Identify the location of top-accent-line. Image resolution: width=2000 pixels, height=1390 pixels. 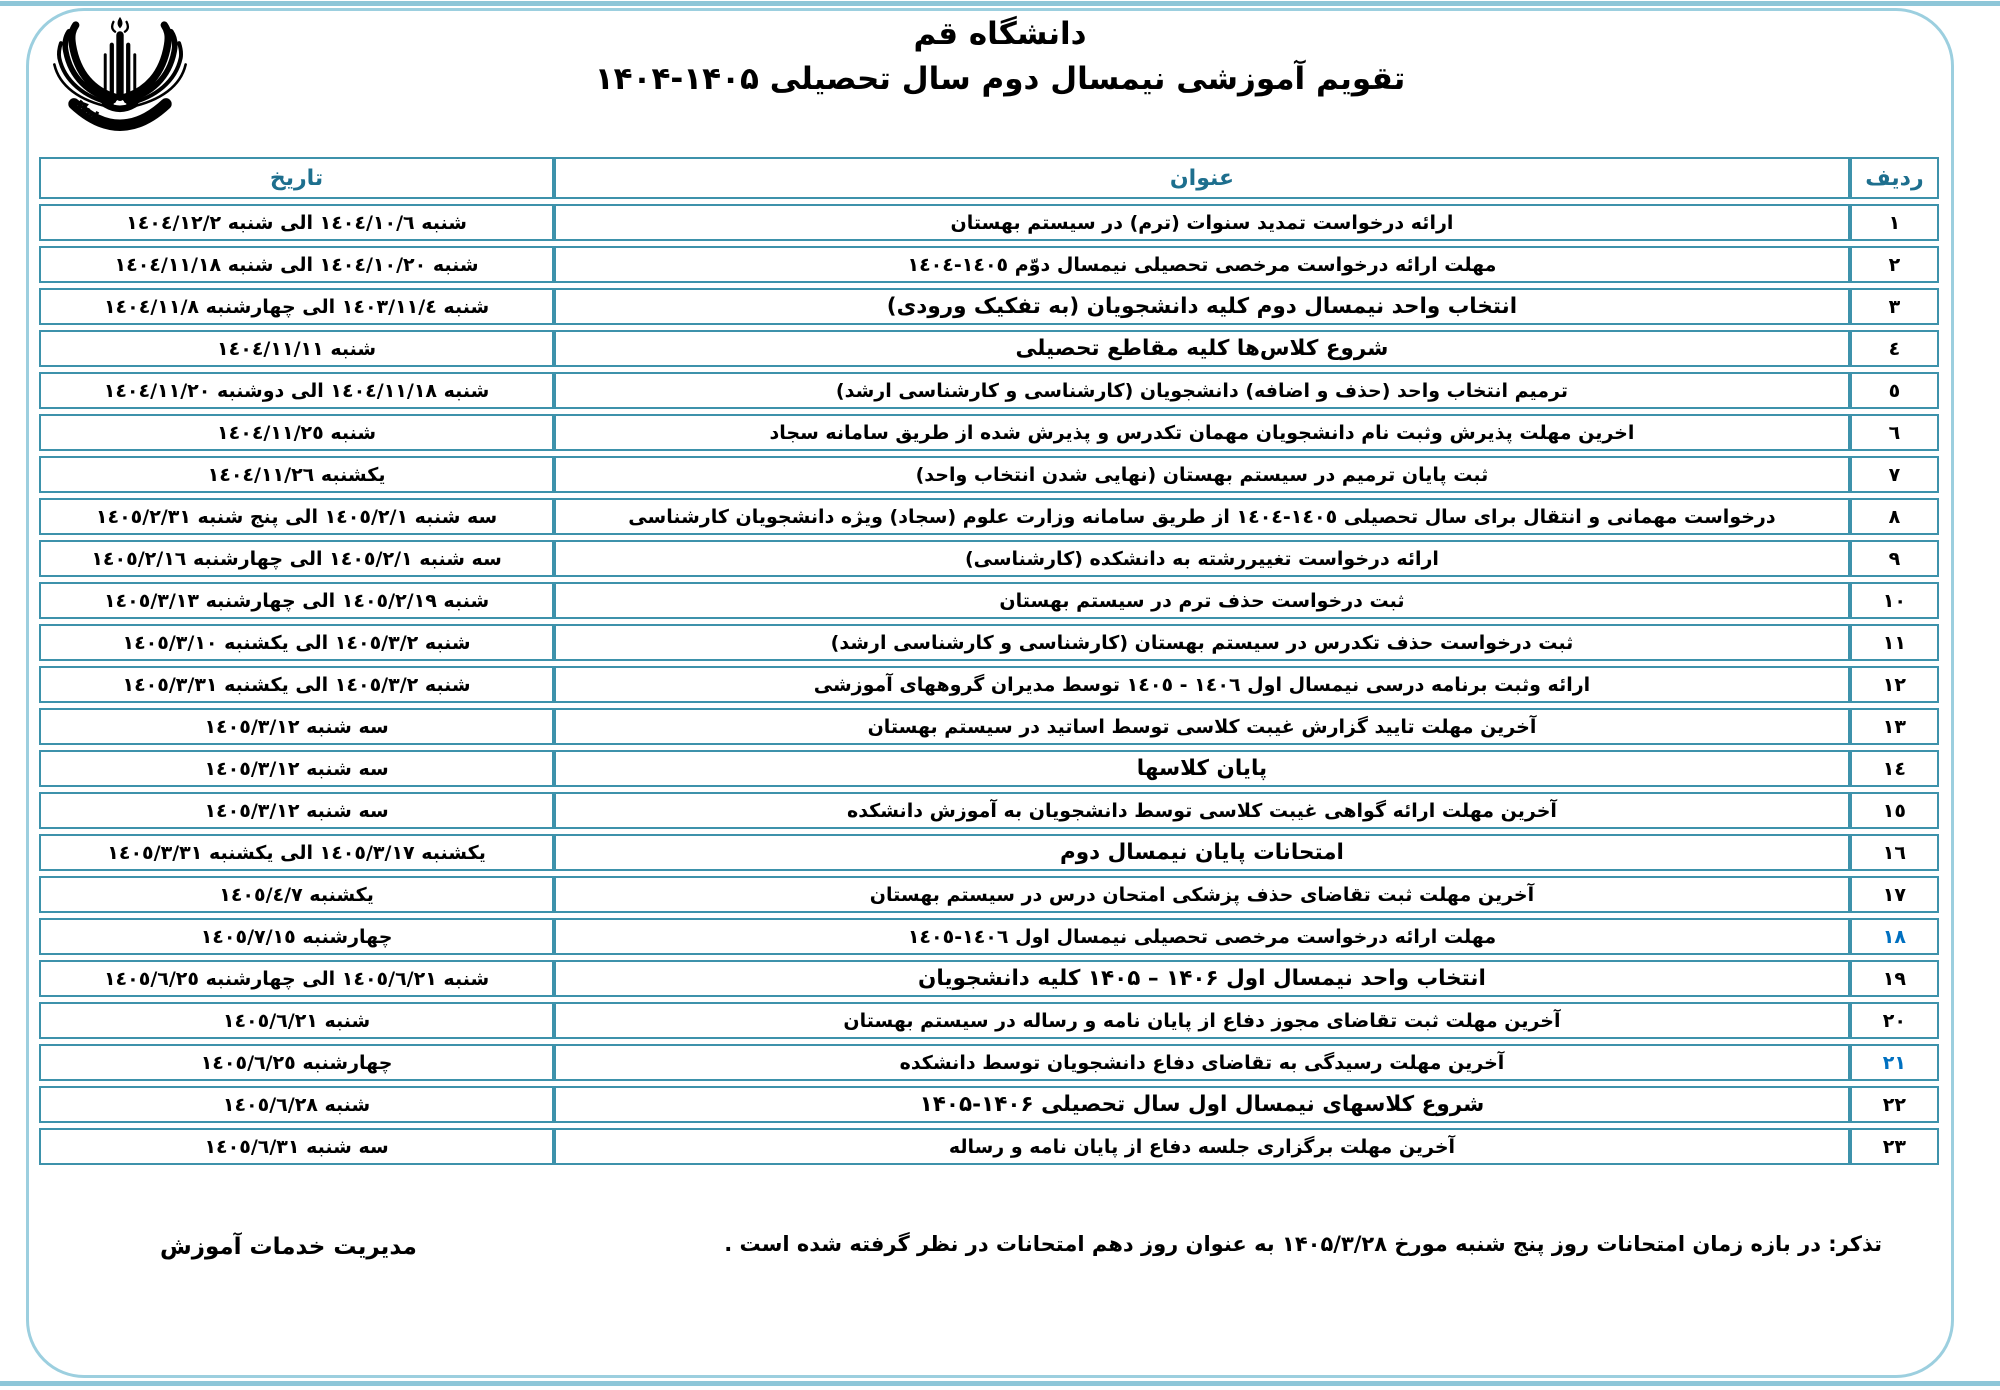
(1000, 3).